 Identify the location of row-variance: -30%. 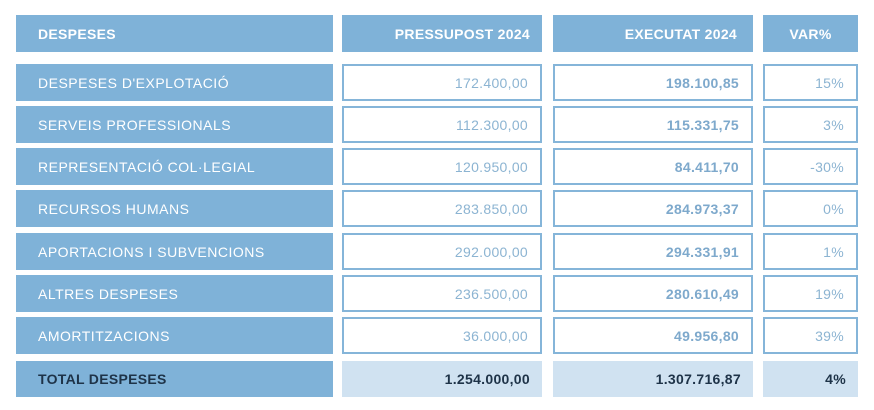
(810, 166).